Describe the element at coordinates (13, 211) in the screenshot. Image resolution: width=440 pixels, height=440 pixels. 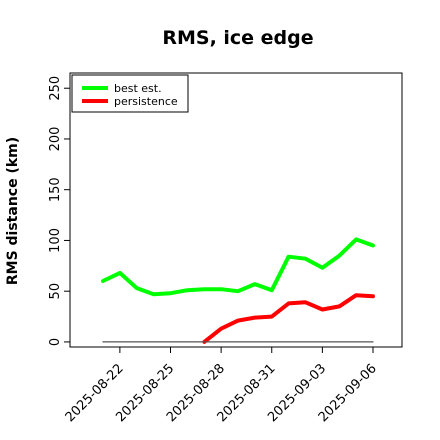
I see `y-axis-label: RMS distance (km)` at that location.